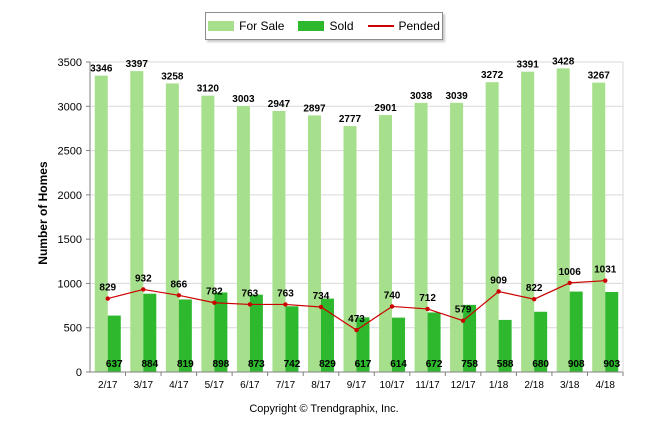 The image size is (648, 434). What do you see at coordinates (350, 119) in the screenshot?
I see `data-label-for-sale: 2777` at bounding box center [350, 119].